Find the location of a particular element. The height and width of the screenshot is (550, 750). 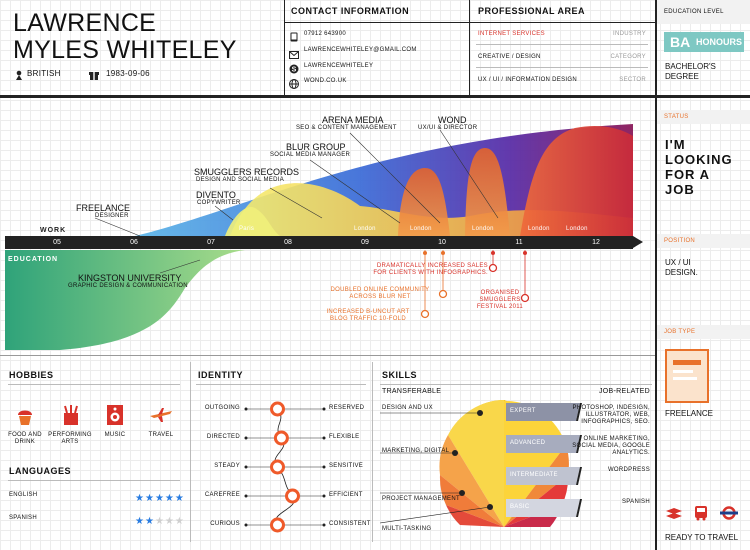

nationality: BRITISH is located at coordinates (44, 73).